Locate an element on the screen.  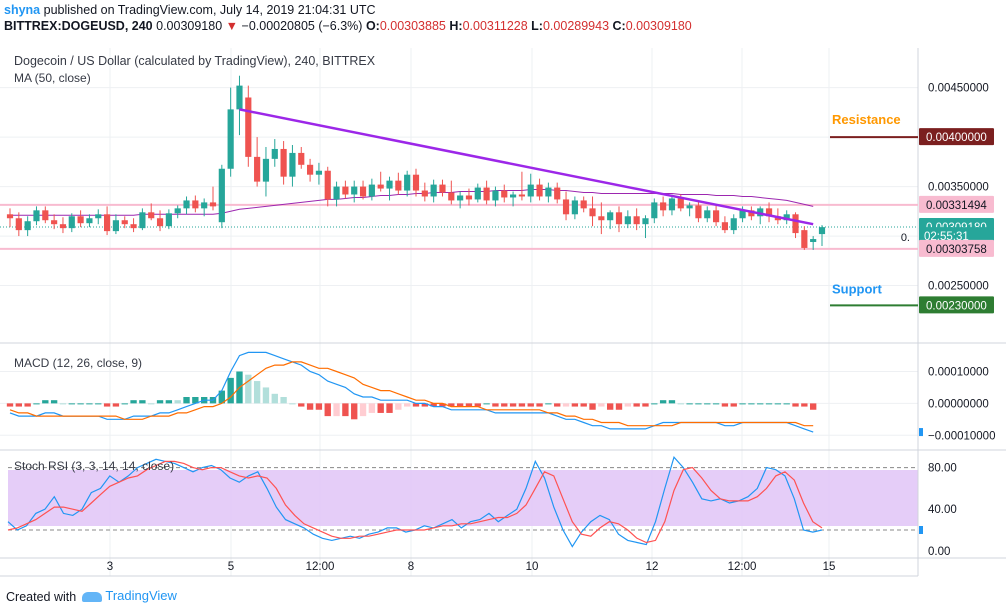
tradingview-logo: TradingView is located at coordinates (129, 595).